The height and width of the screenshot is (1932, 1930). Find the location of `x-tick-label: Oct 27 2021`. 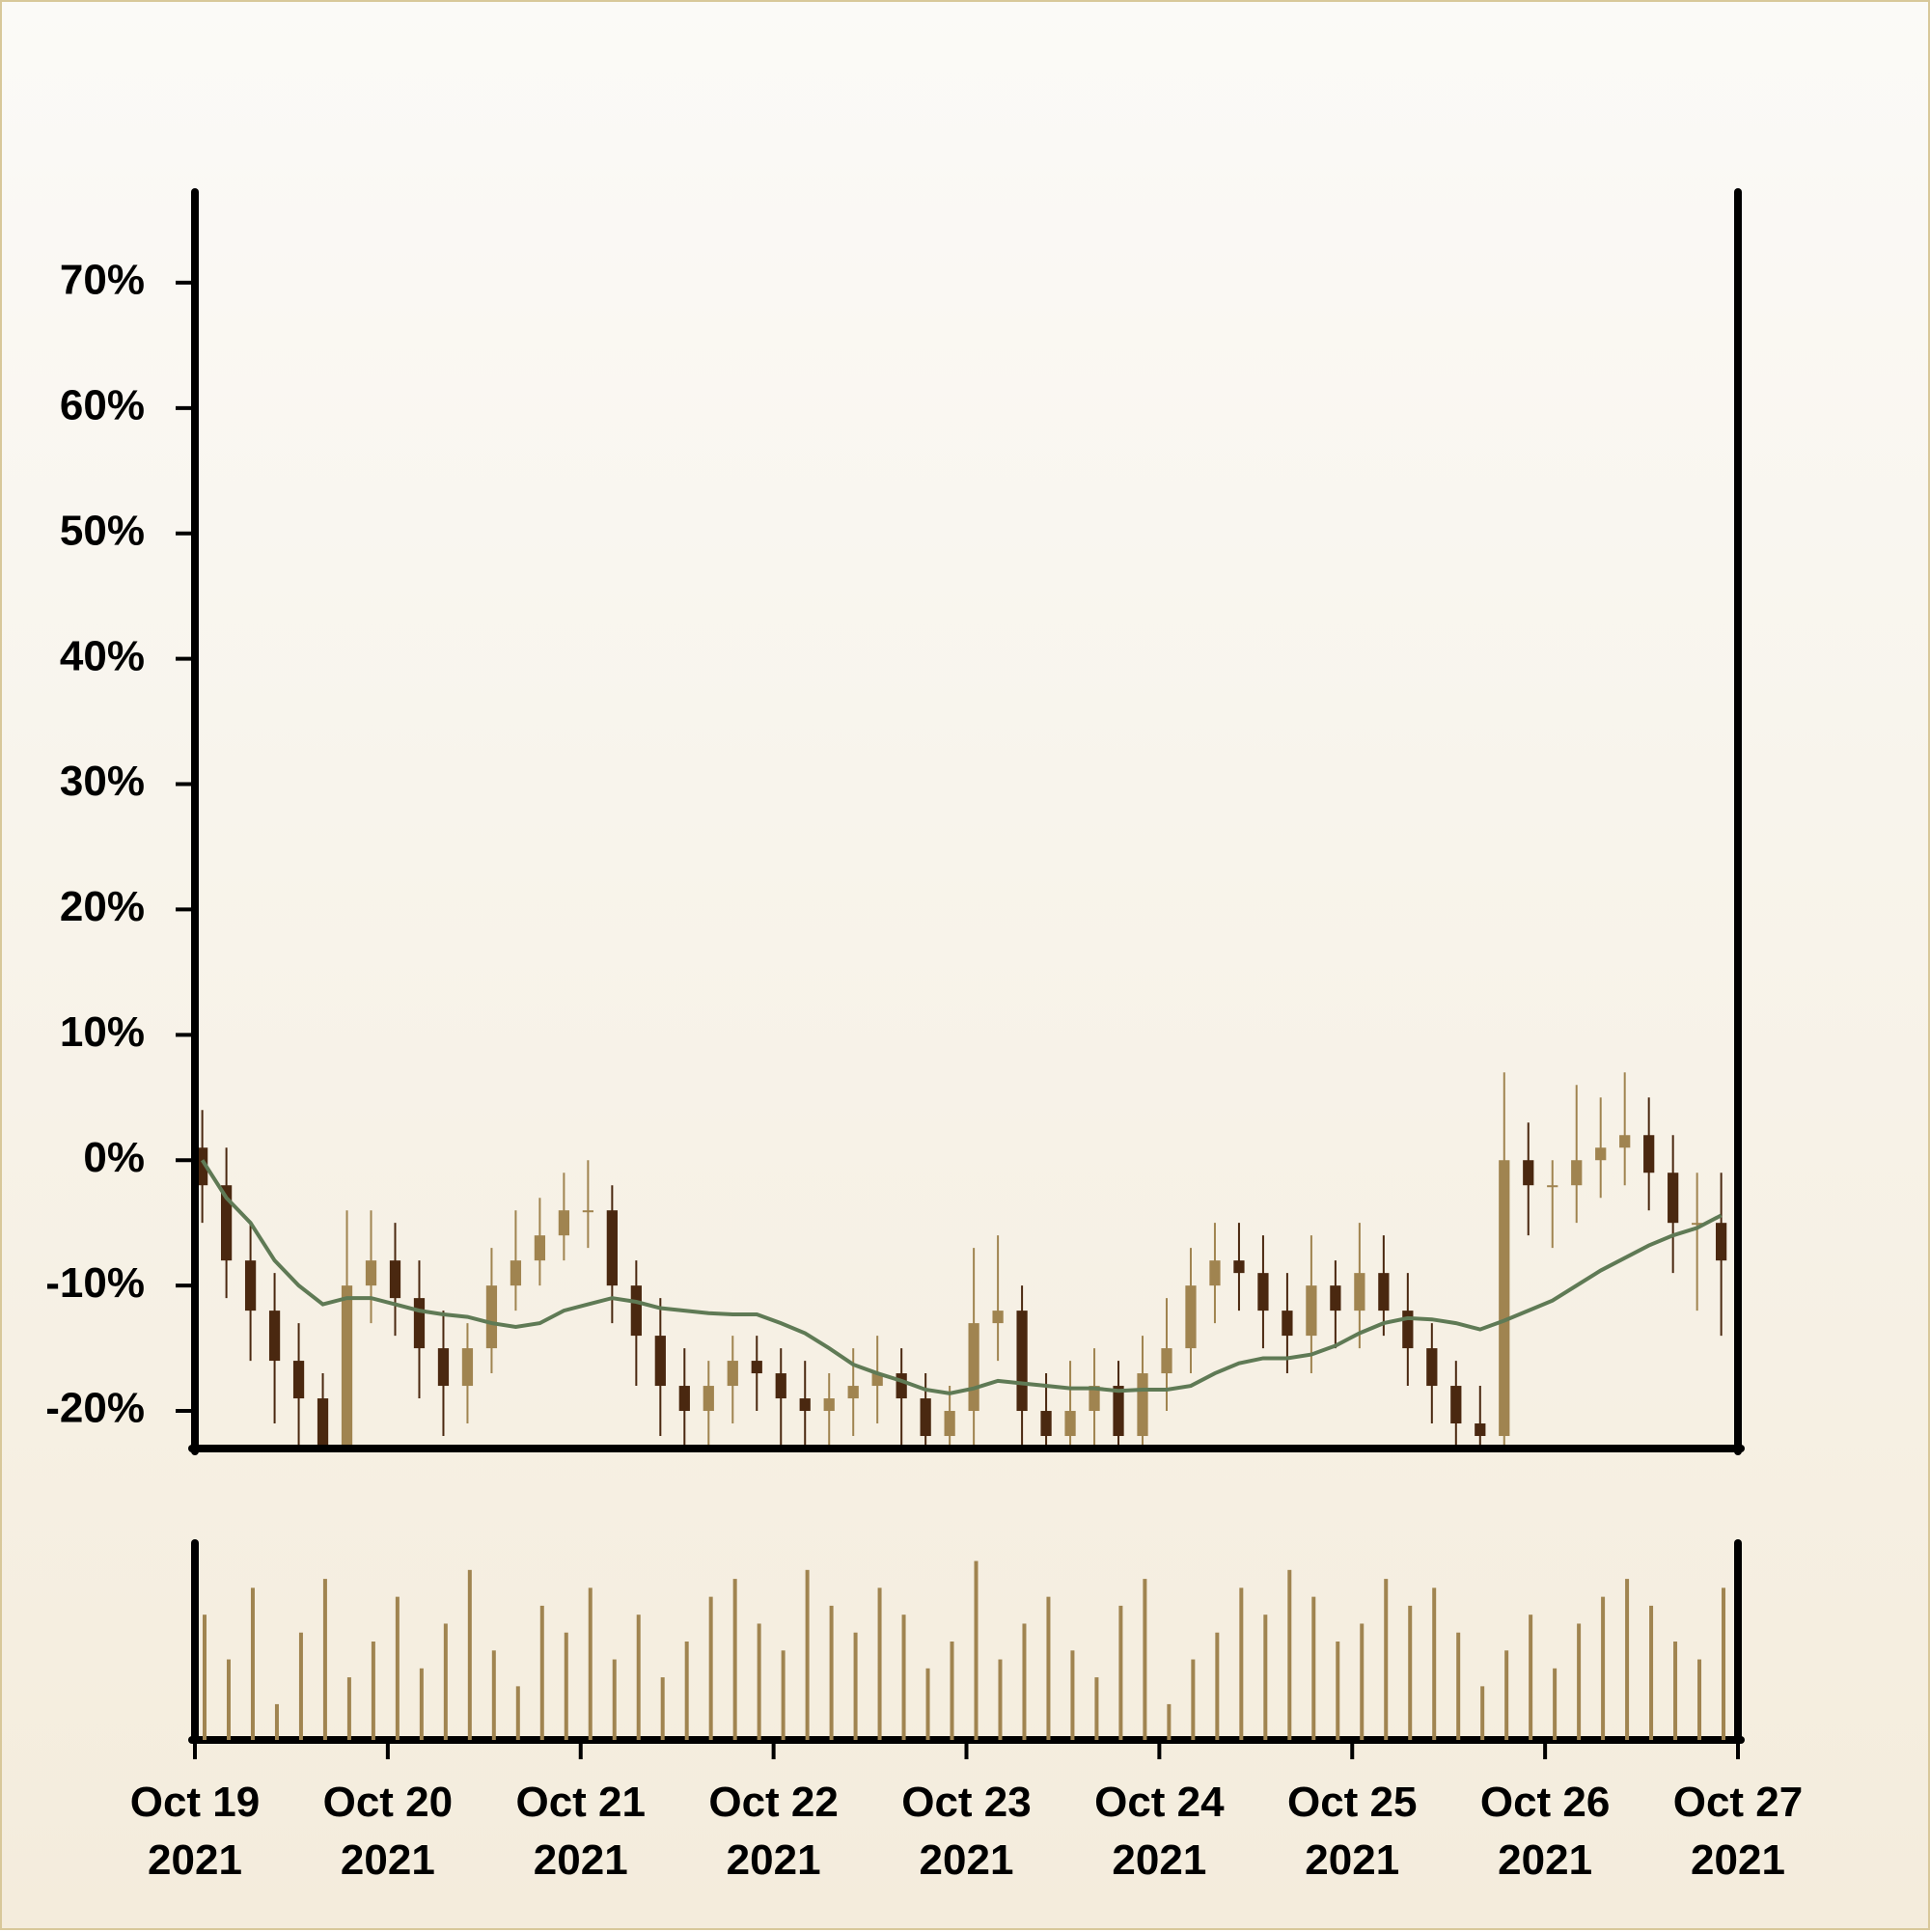

x-tick-label: Oct 27 2021 is located at coordinates (1738, 1831).